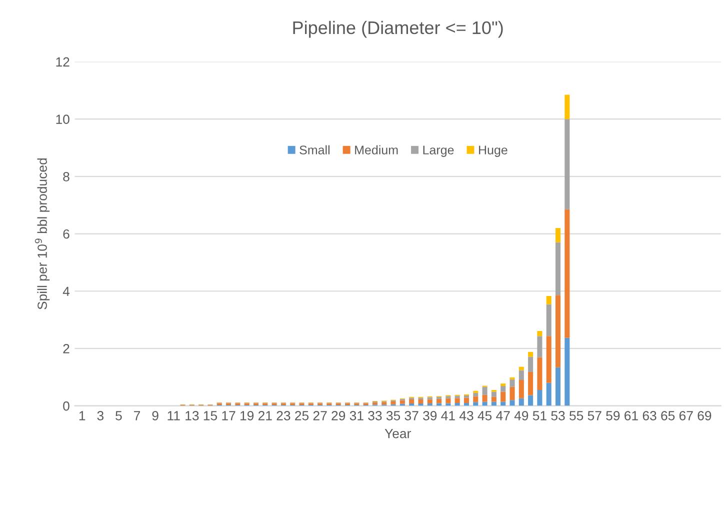  What do you see at coordinates (397, 433) in the screenshot?
I see `x-axis-title: Year` at bounding box center [397, 433].